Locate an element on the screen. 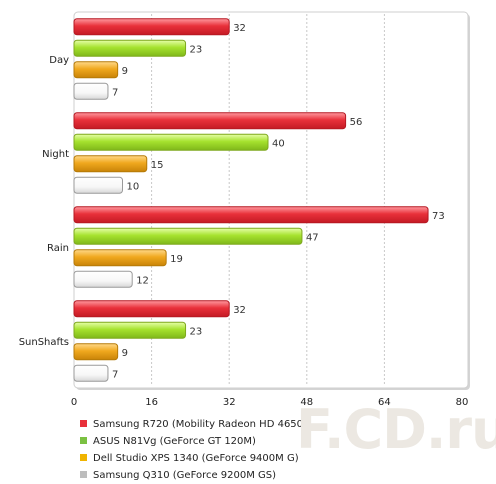  legend-label: Samsung Q310 (GeForce 9200M GS) is located at coordinates (185, 475).